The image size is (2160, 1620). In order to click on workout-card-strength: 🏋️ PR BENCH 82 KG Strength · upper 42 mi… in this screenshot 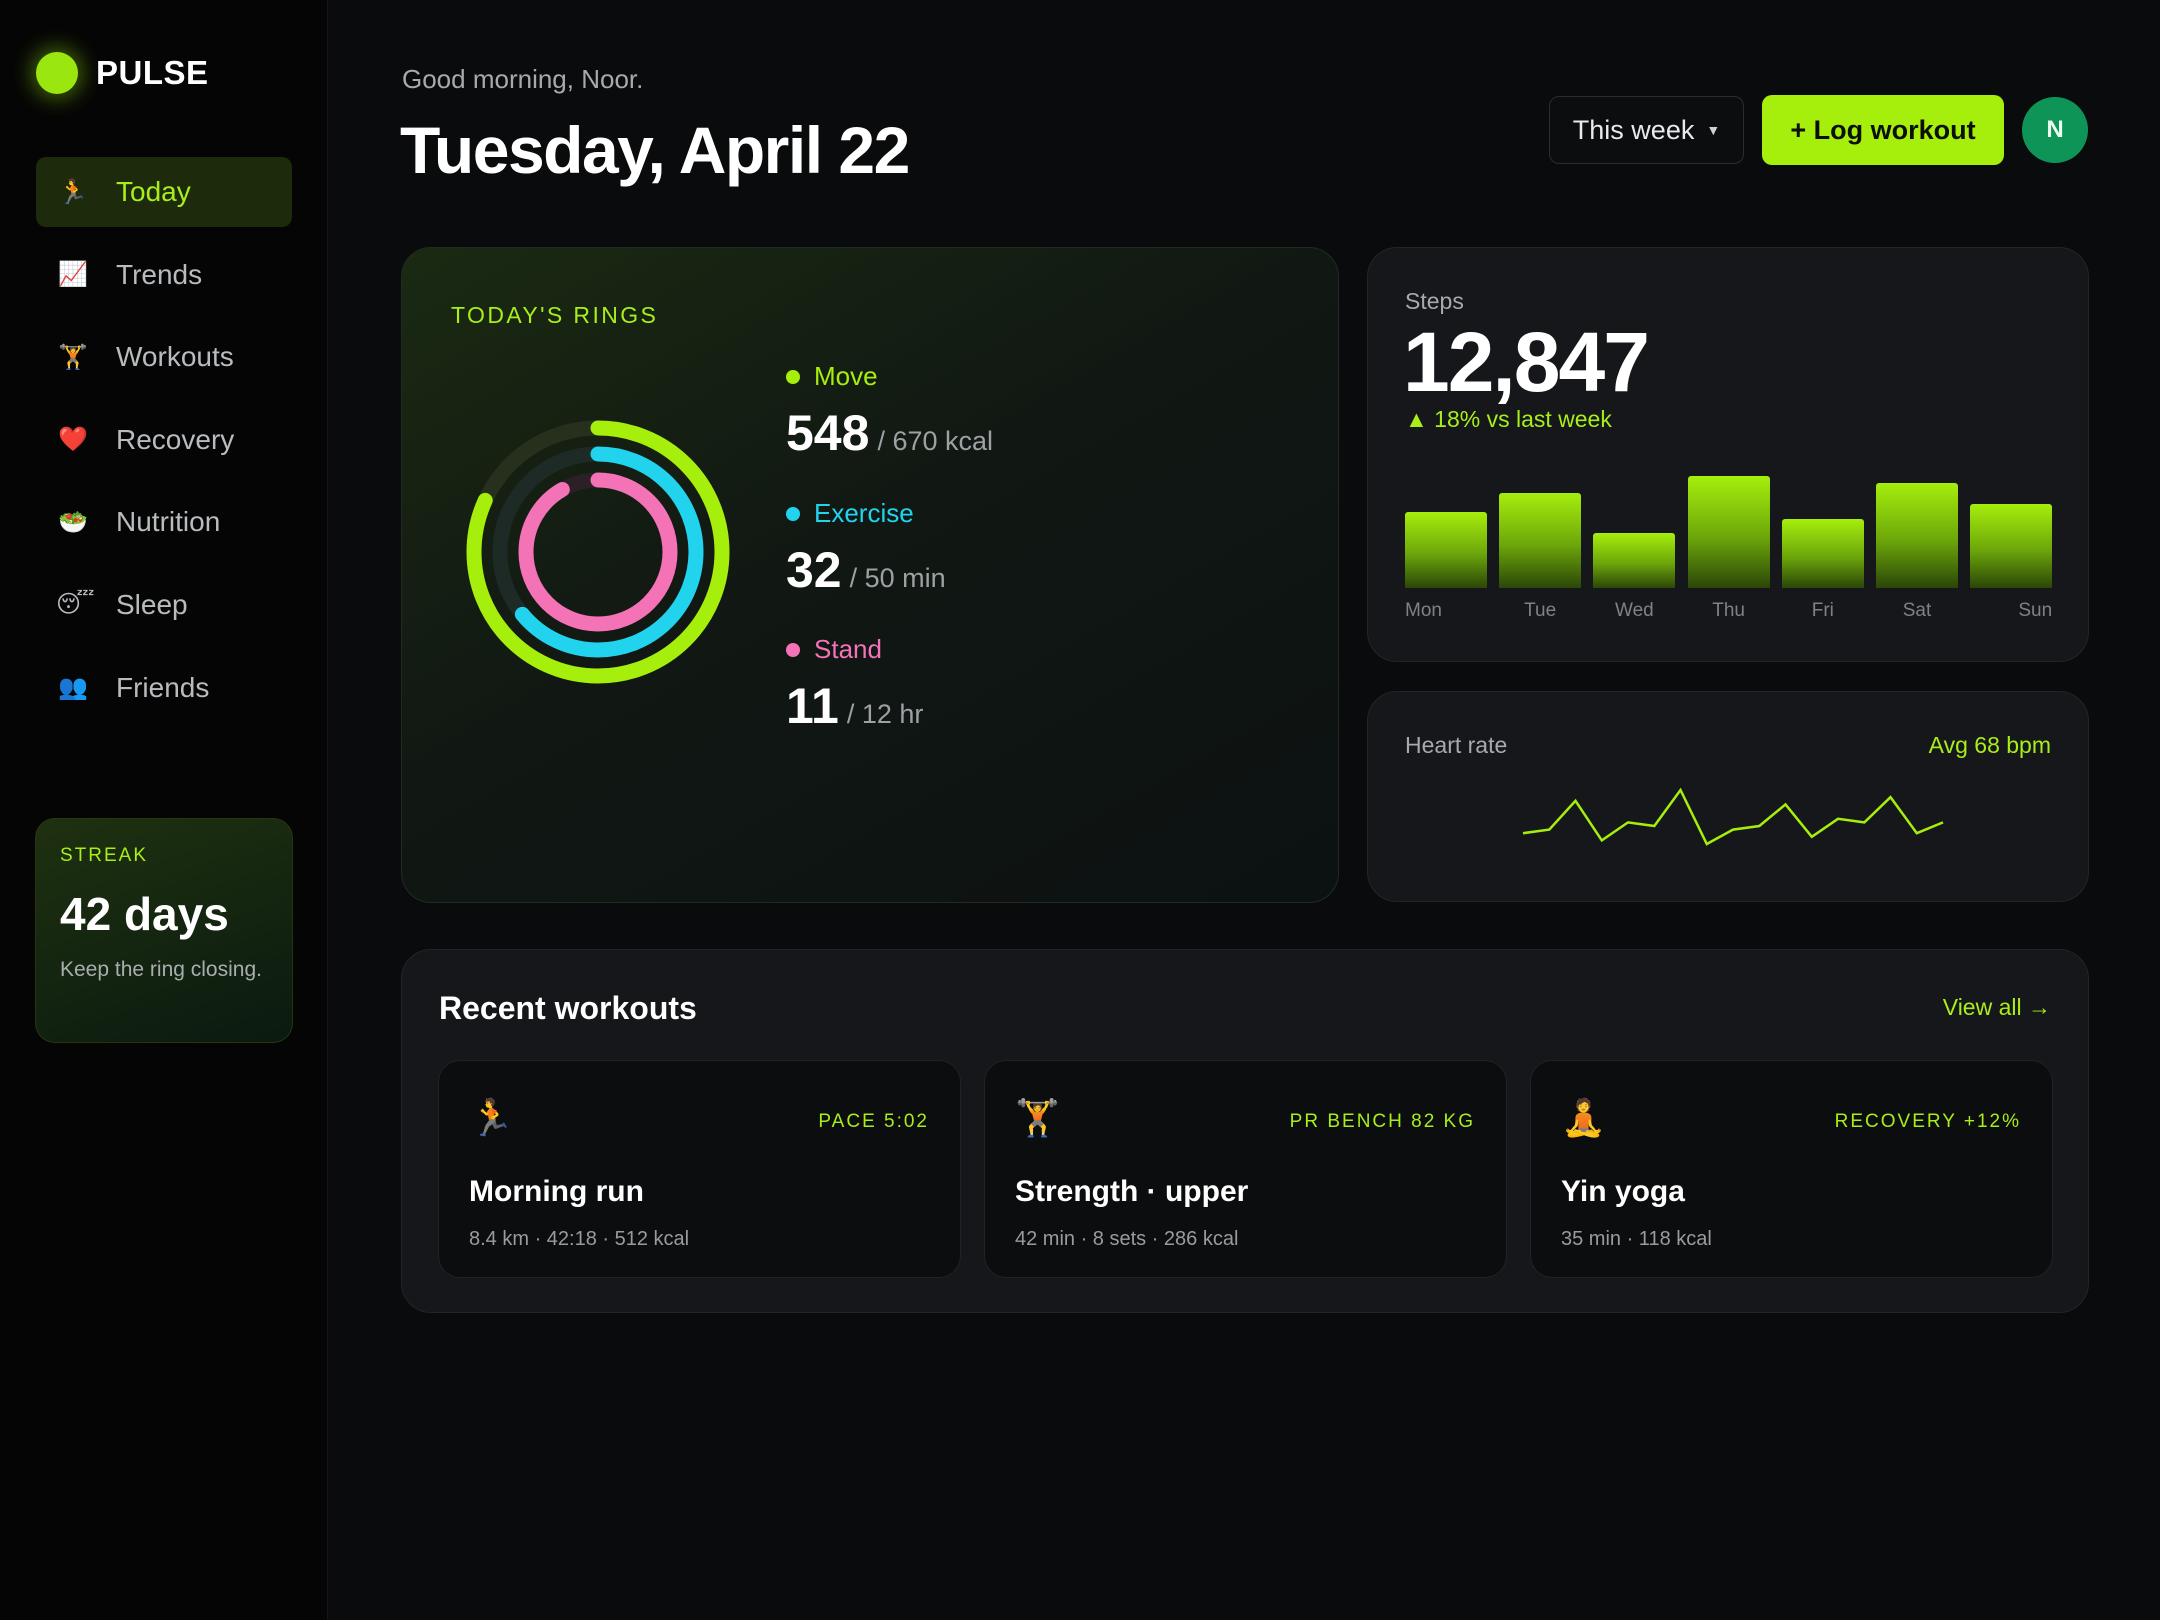, I will do `click(1245, 1169)`.